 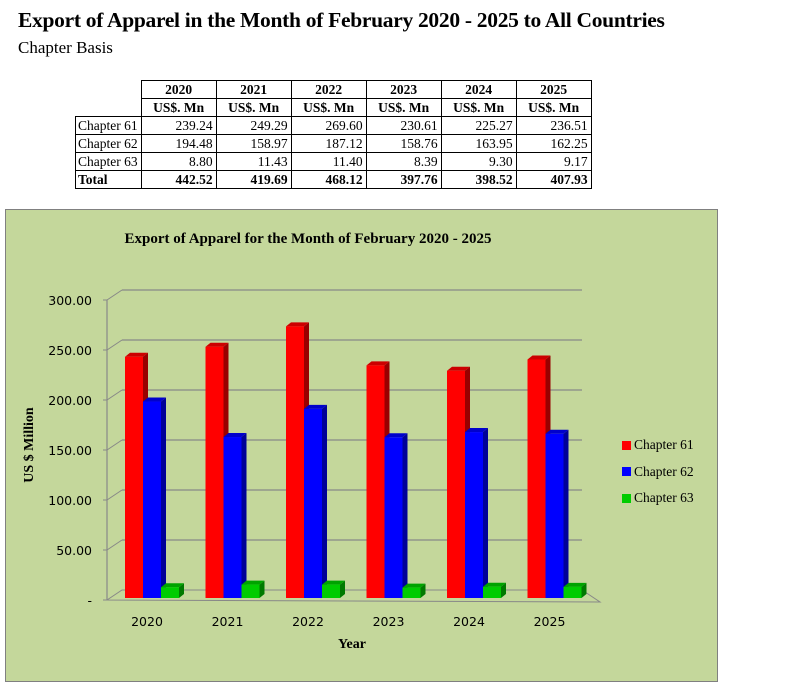 I want to click on legend-label: Chapter 62, so click(x=664, y=471).